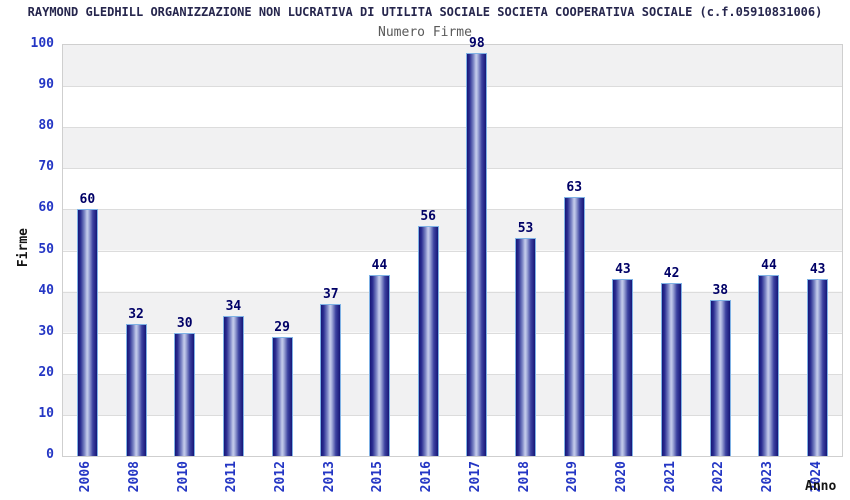 Image resolution: width=850 pixels, height=500 pixels. What do you see at coordinates (477, 254) in the screenshot?
I see `bar-2017` at bounding box center [477, 254].